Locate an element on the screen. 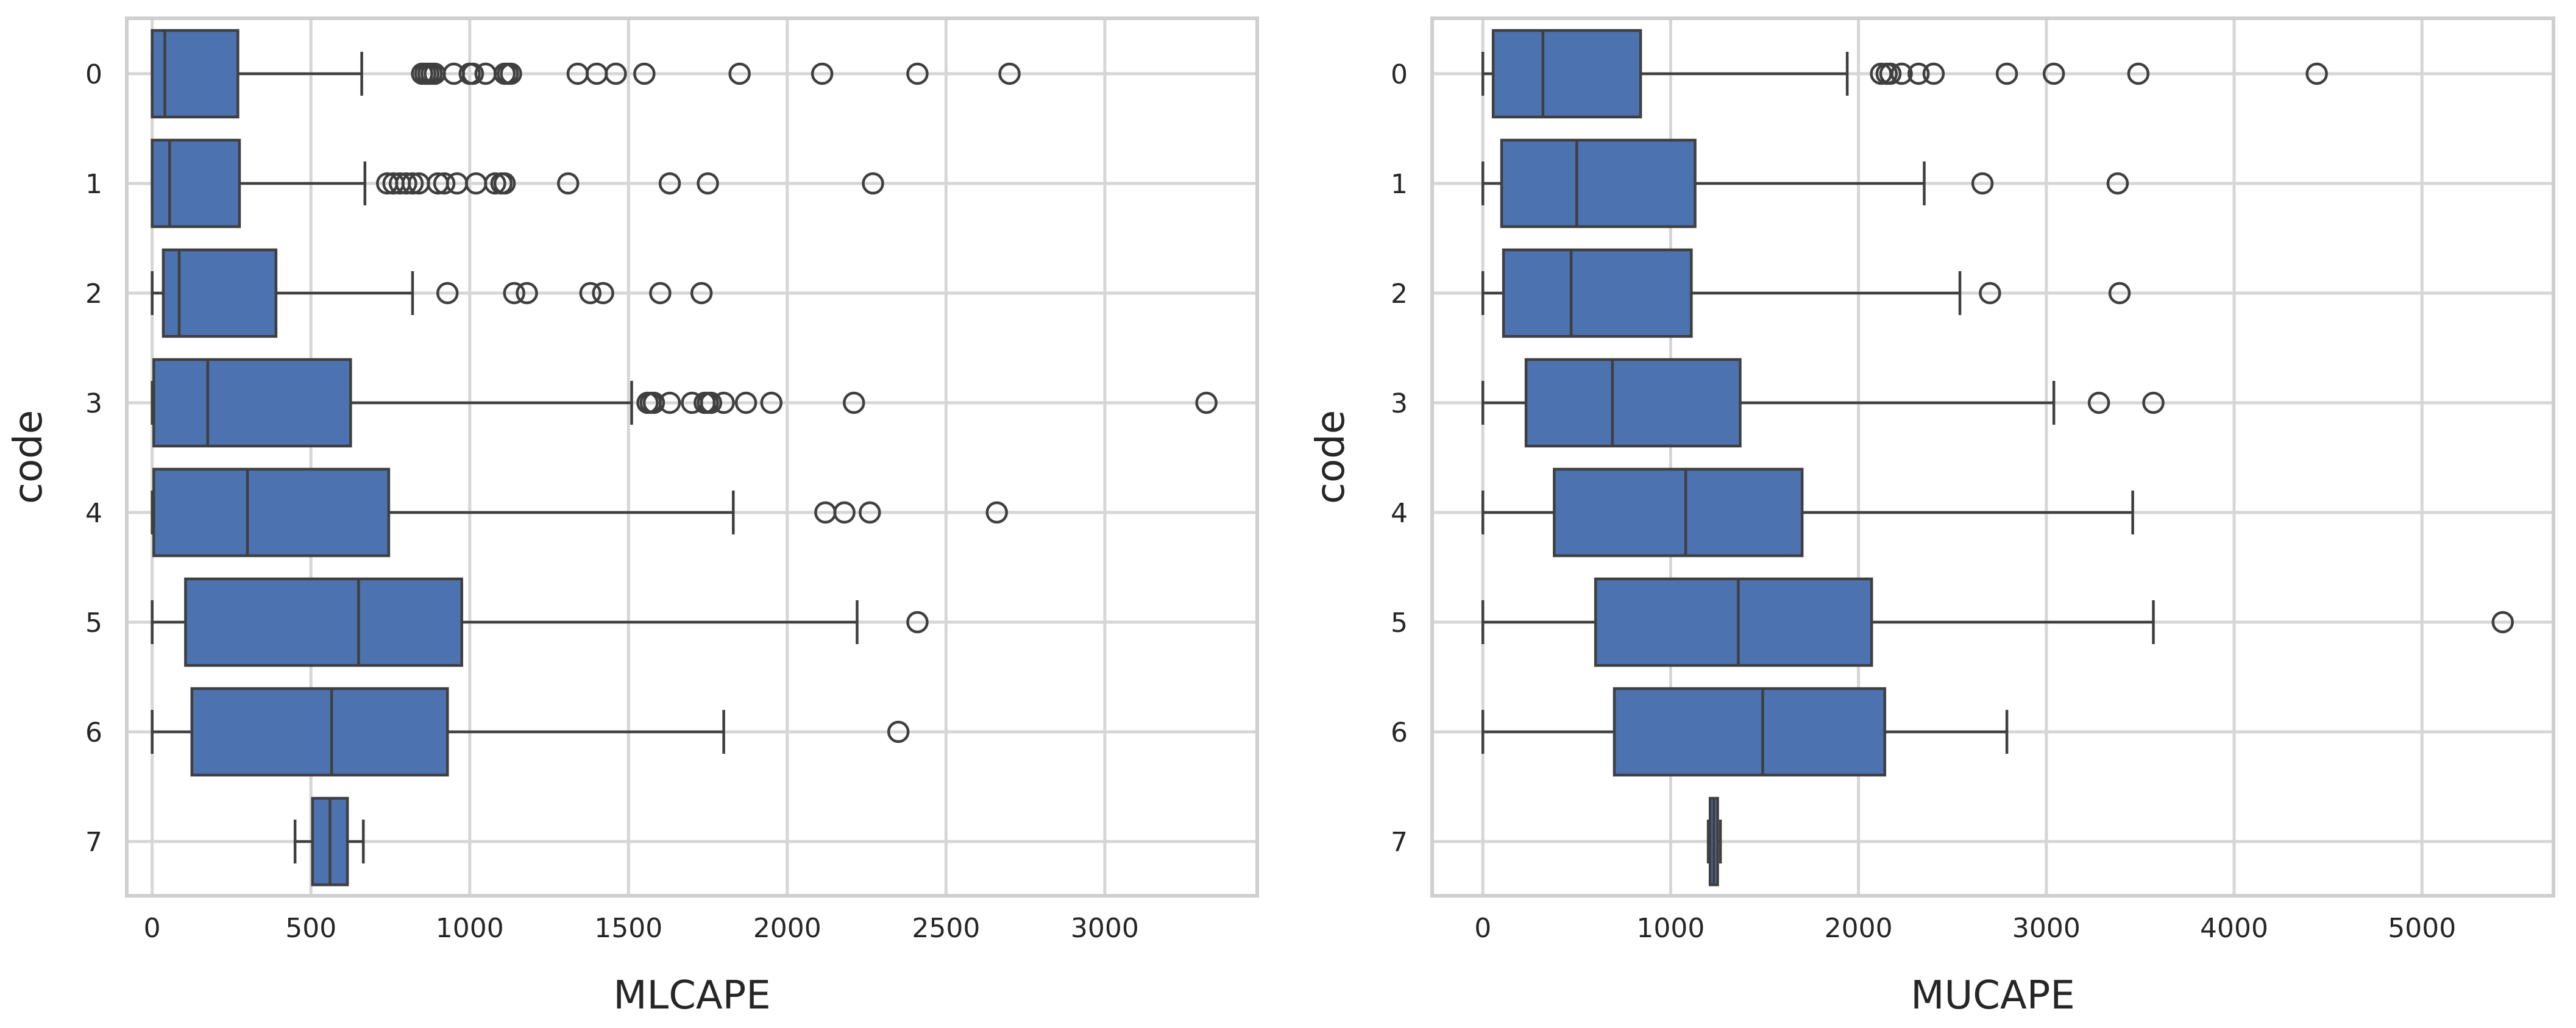 The height and width of the screenshot is (1028, 2576). x-tick-label: 2500 is located at coordinates (946, 928).